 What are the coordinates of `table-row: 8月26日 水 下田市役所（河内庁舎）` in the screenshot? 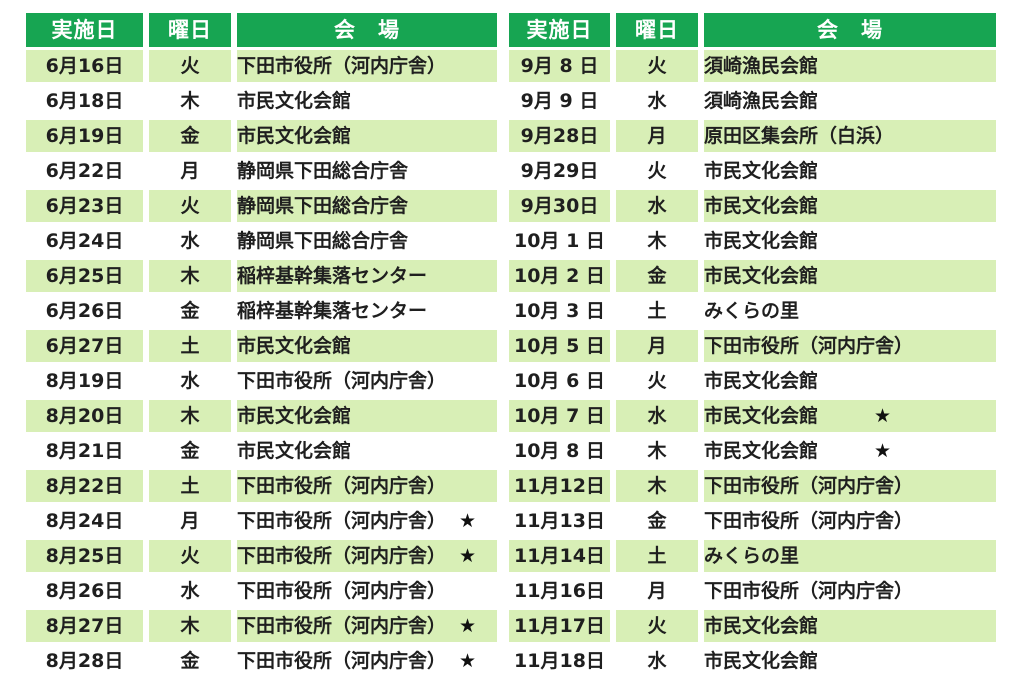 It's located at (261, 591).